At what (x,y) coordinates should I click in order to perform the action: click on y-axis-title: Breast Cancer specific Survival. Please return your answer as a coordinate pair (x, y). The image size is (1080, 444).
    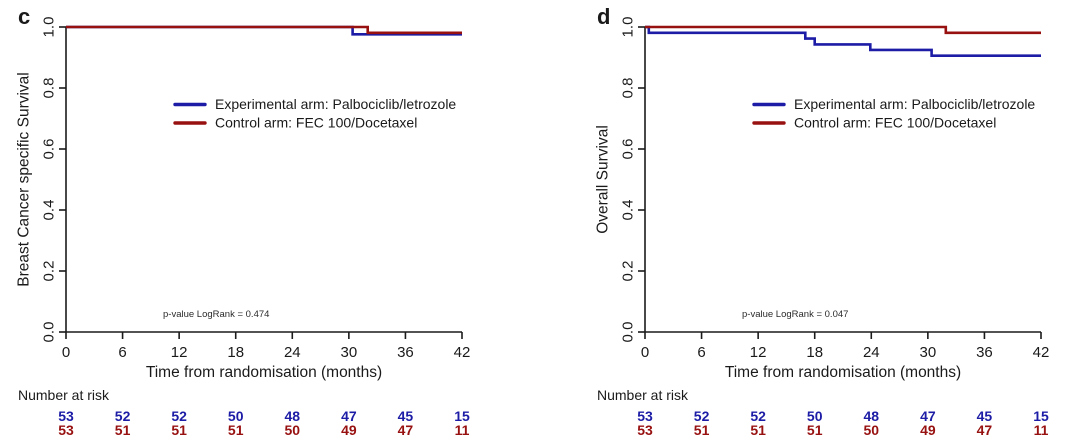
    Looking at the image, I should click on (24, 179).